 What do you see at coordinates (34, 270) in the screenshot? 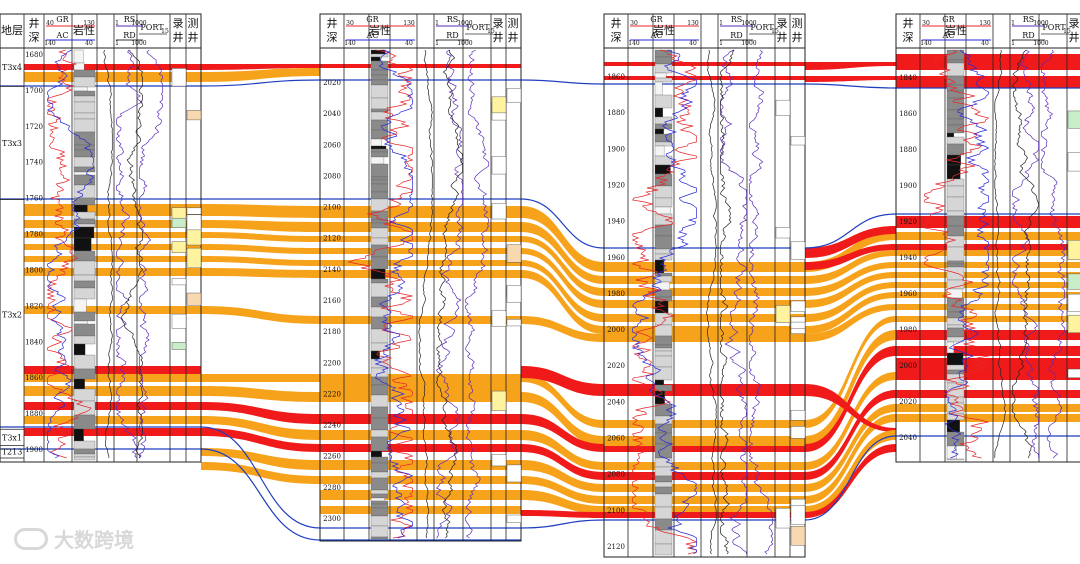
I see `depth-label: 1800` at bounding box center [34, 270].